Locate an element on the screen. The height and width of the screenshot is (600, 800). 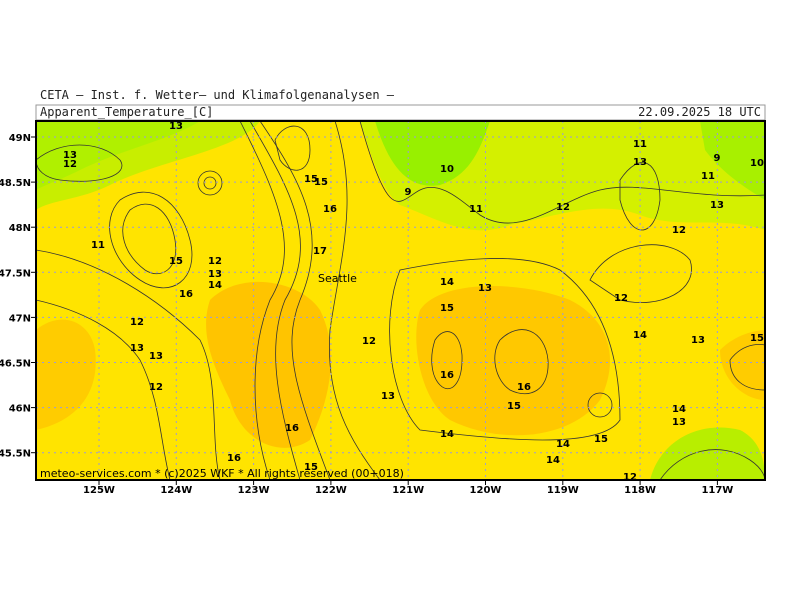
lon-label: 117W is located at coordinates (717, 490).